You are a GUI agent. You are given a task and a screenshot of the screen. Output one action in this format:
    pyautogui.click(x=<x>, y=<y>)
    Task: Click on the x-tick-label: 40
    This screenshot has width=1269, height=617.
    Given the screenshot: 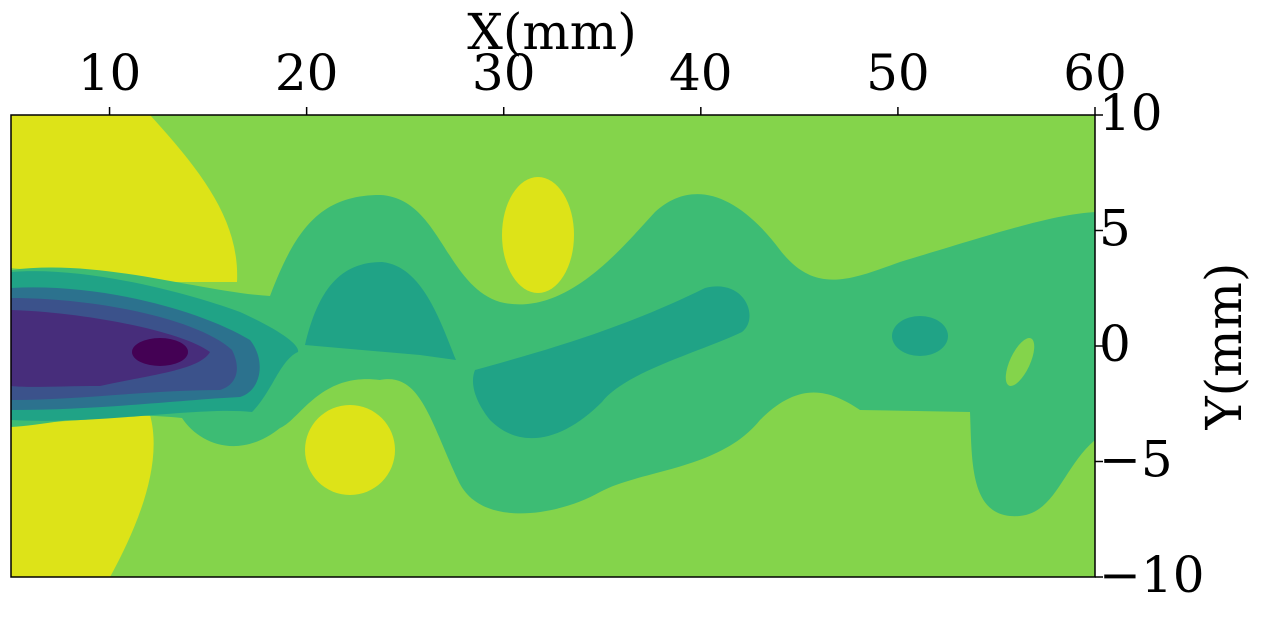 What is the action you would take?
    pyautogui.click(x=701, y=73)
    